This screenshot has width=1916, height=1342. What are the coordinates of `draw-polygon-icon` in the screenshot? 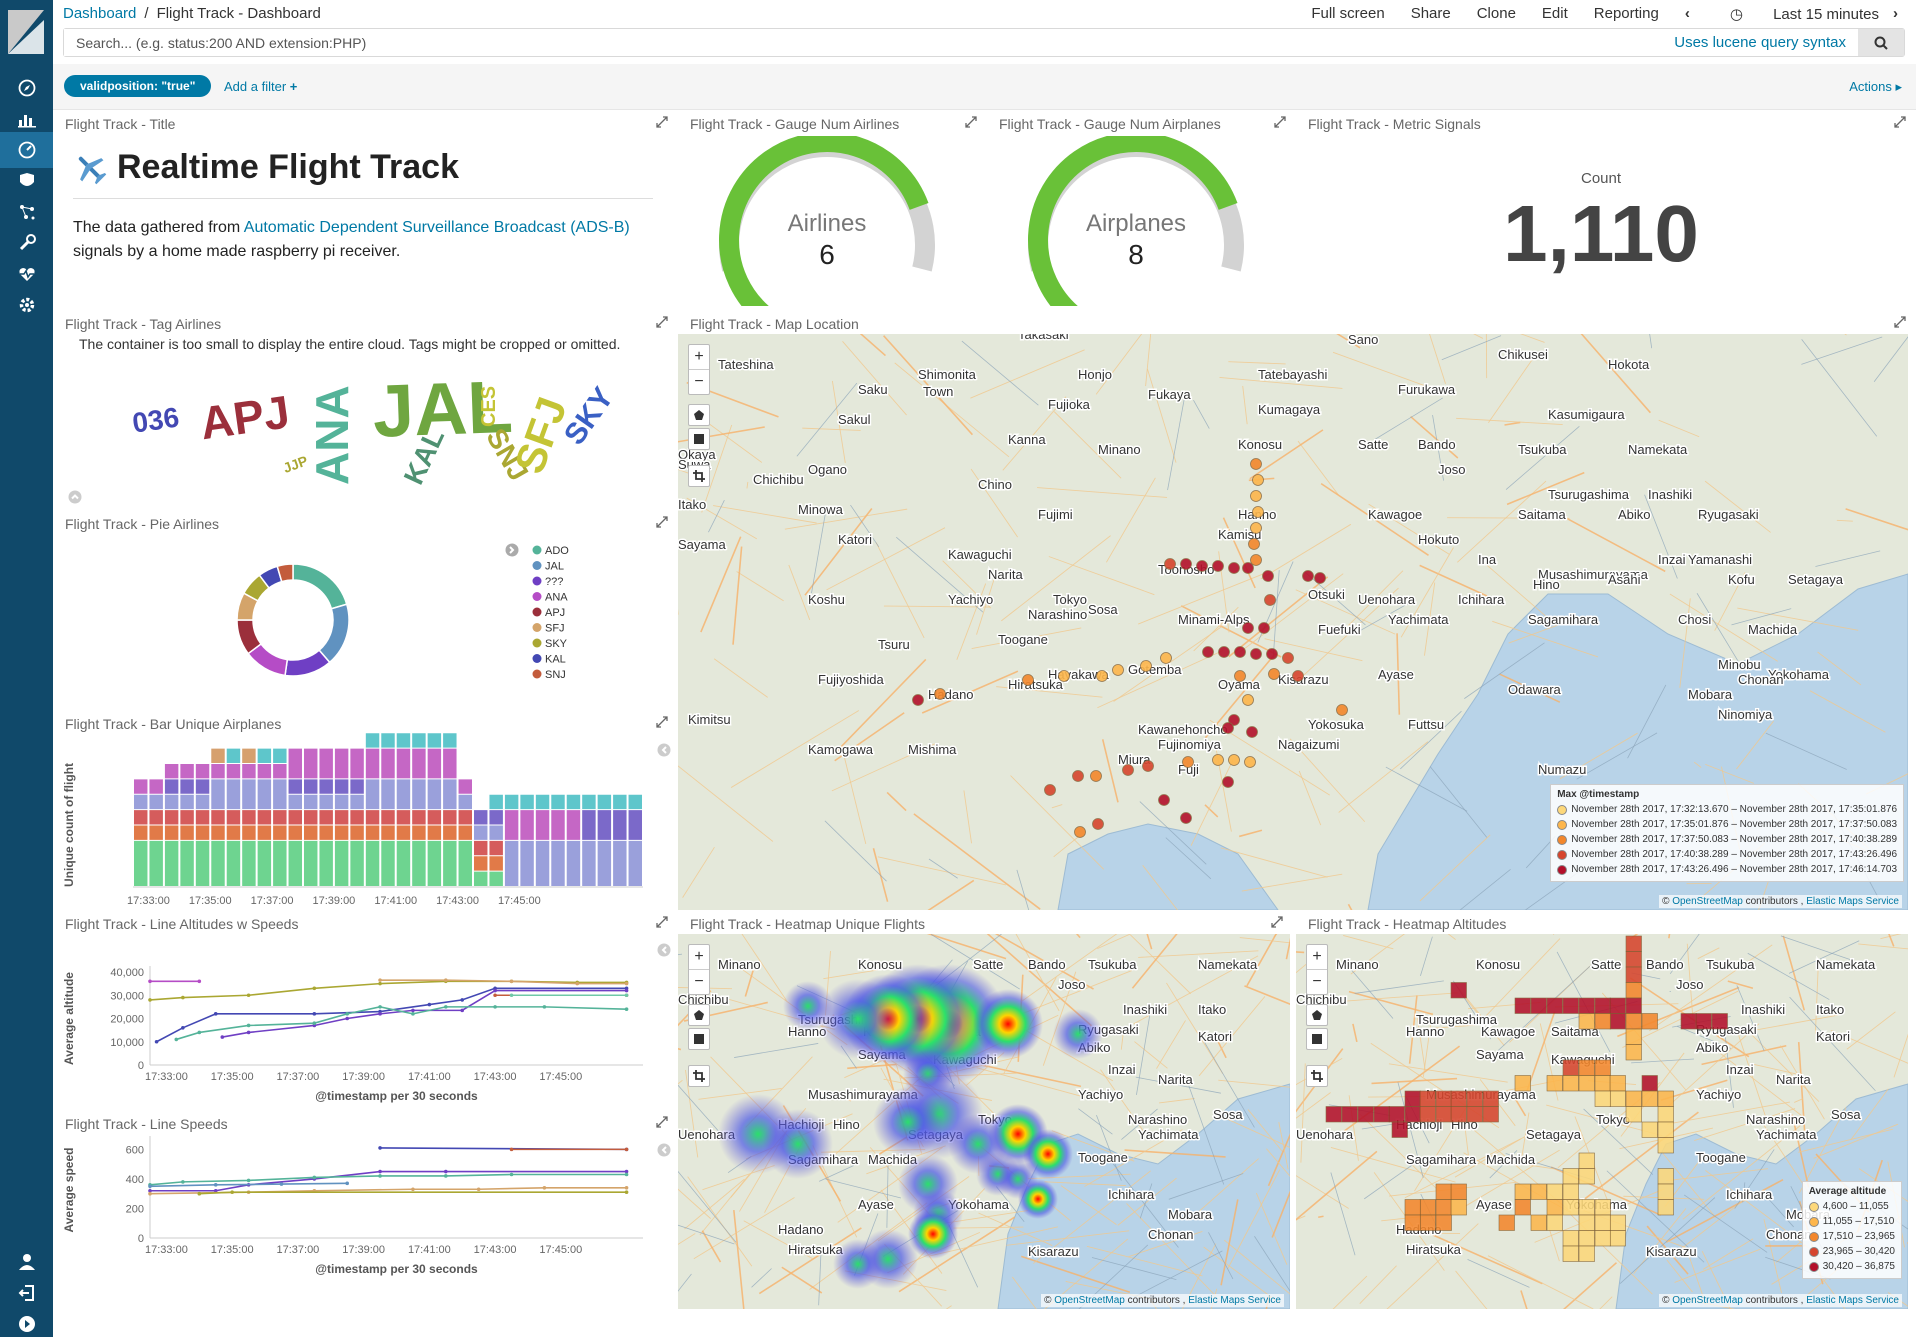 It's located at (1317, 1015).